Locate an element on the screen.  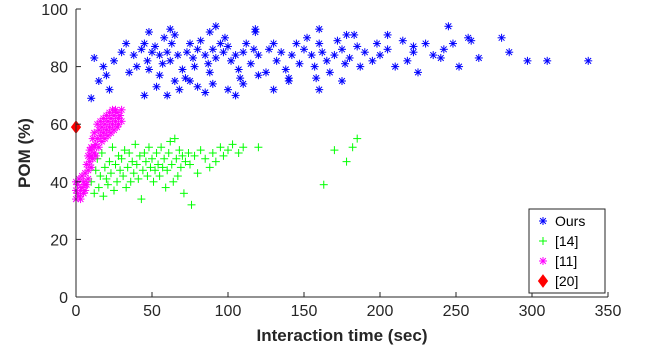
legend-item: Ours is located at coordinates (562, 221).